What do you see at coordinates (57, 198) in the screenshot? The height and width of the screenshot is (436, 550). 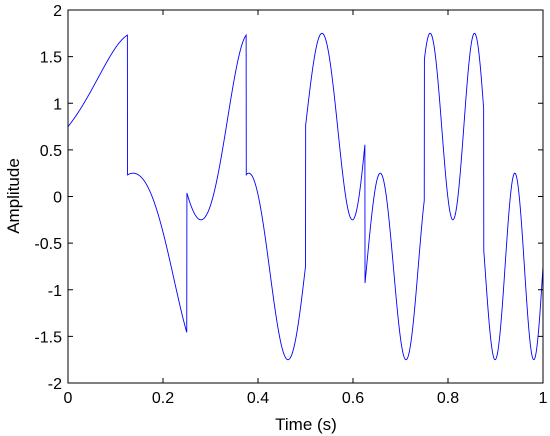 I see `y-tick-label: 0` at bounding box center [57, 198].